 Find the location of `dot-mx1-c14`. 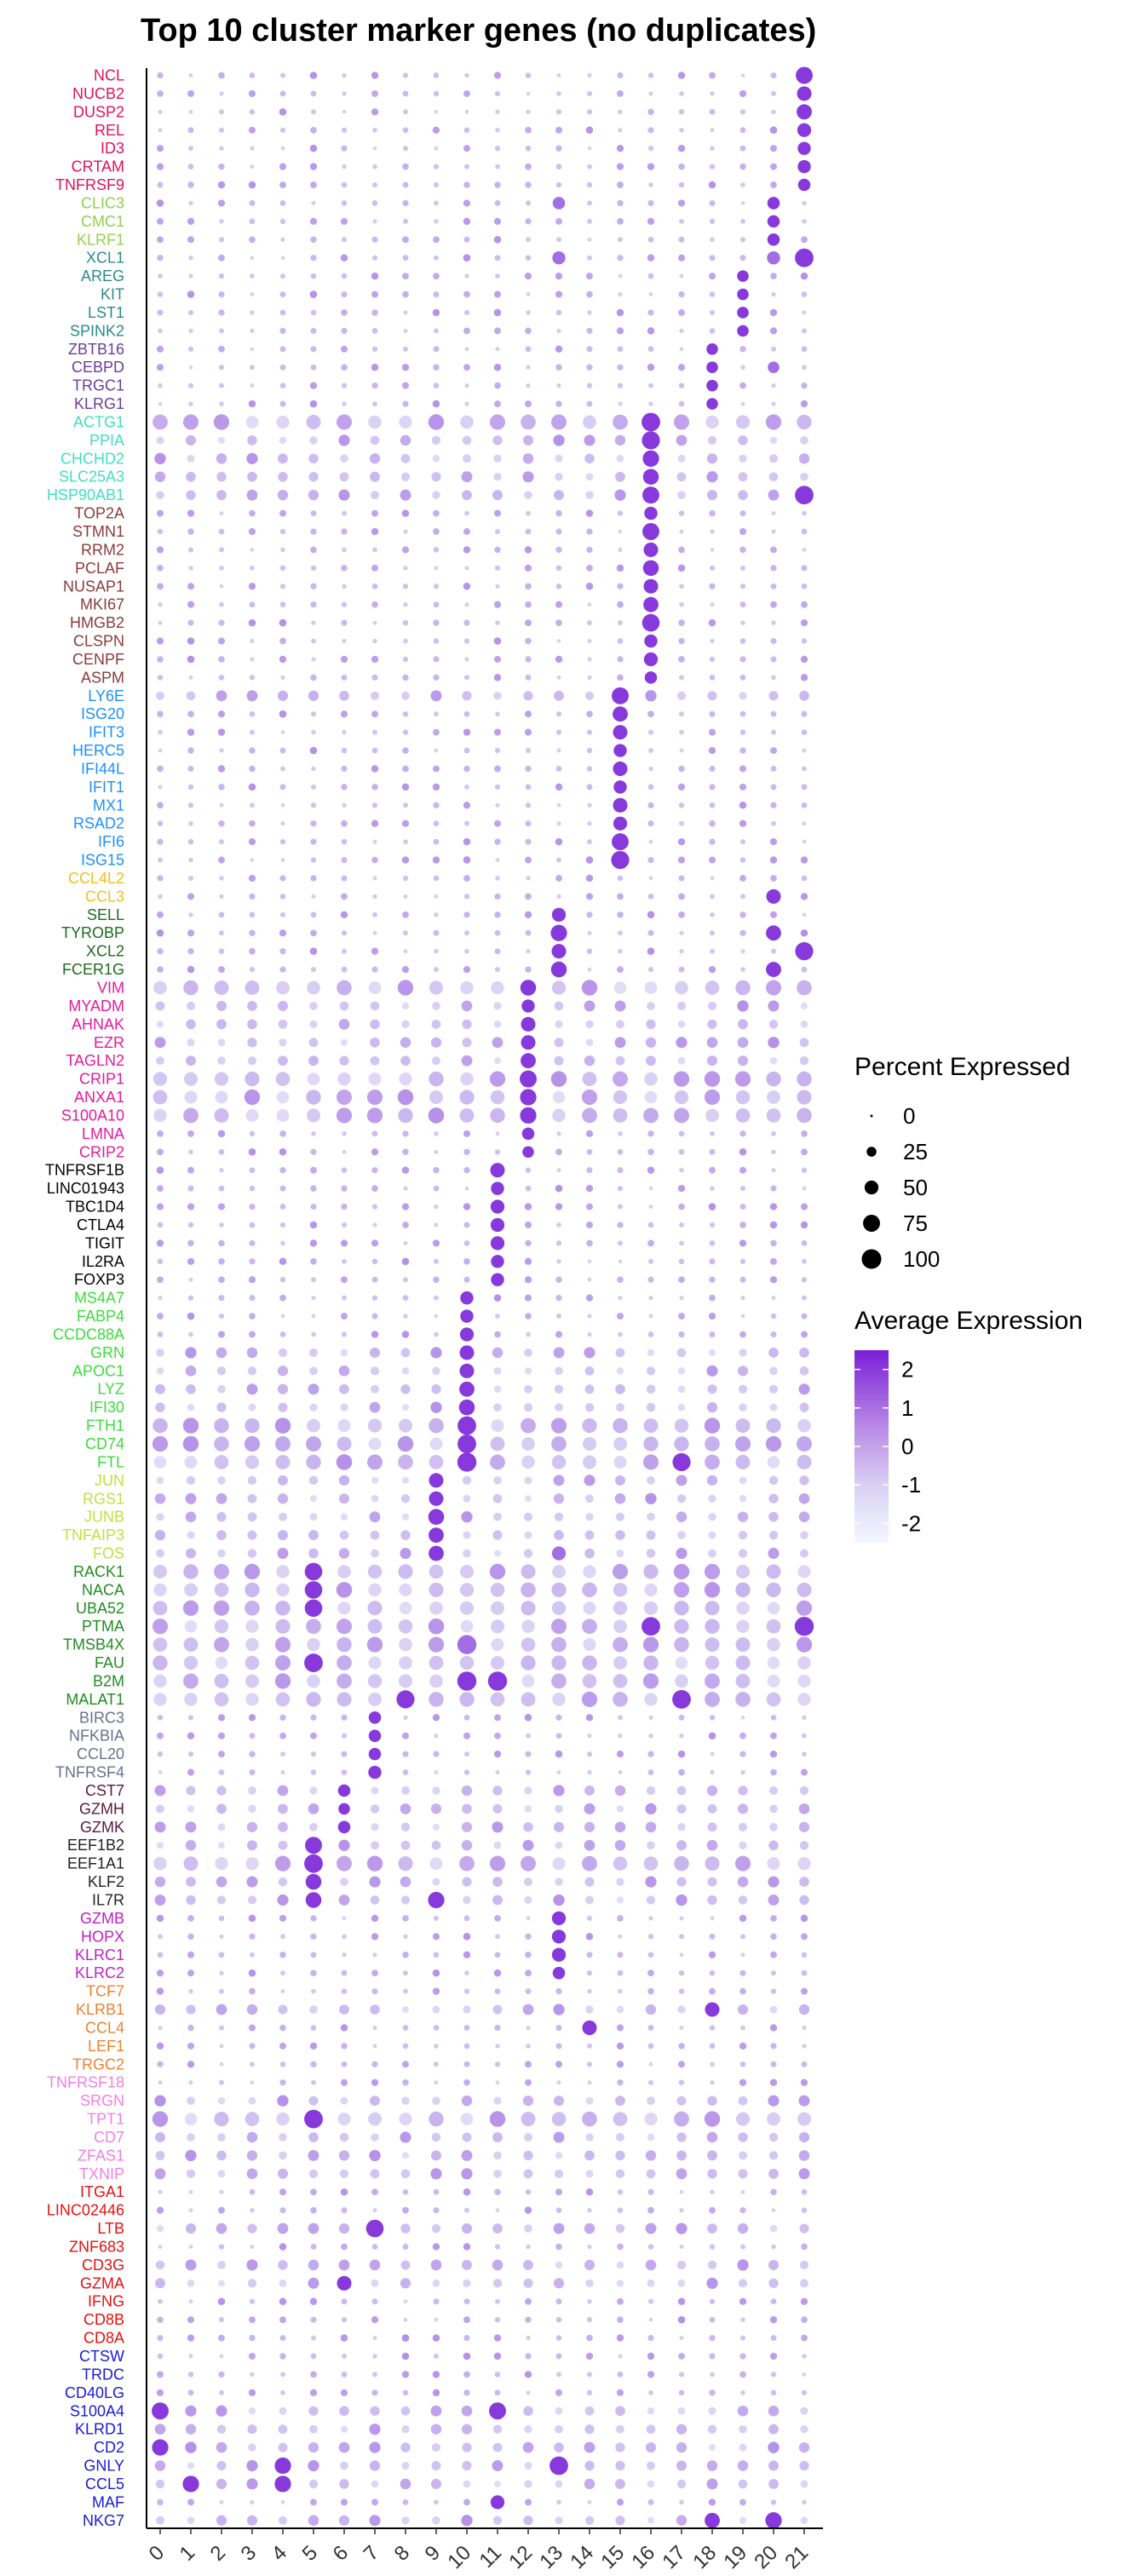

dot-mx1-c14 is located at coordinates (589, 805).